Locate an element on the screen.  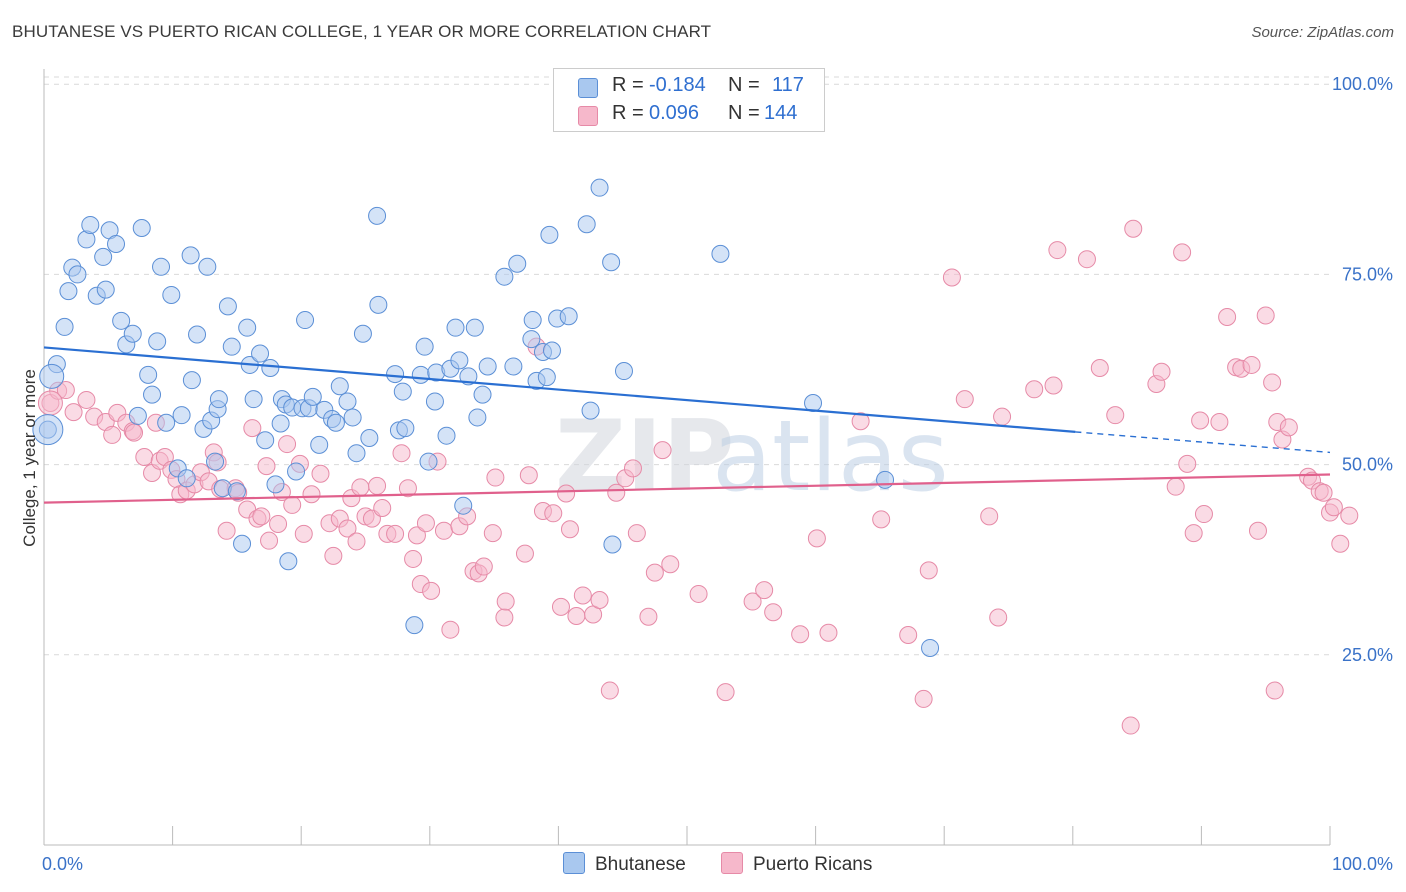
x-tick-label: 0.0% is located at coordinates (62, 864).